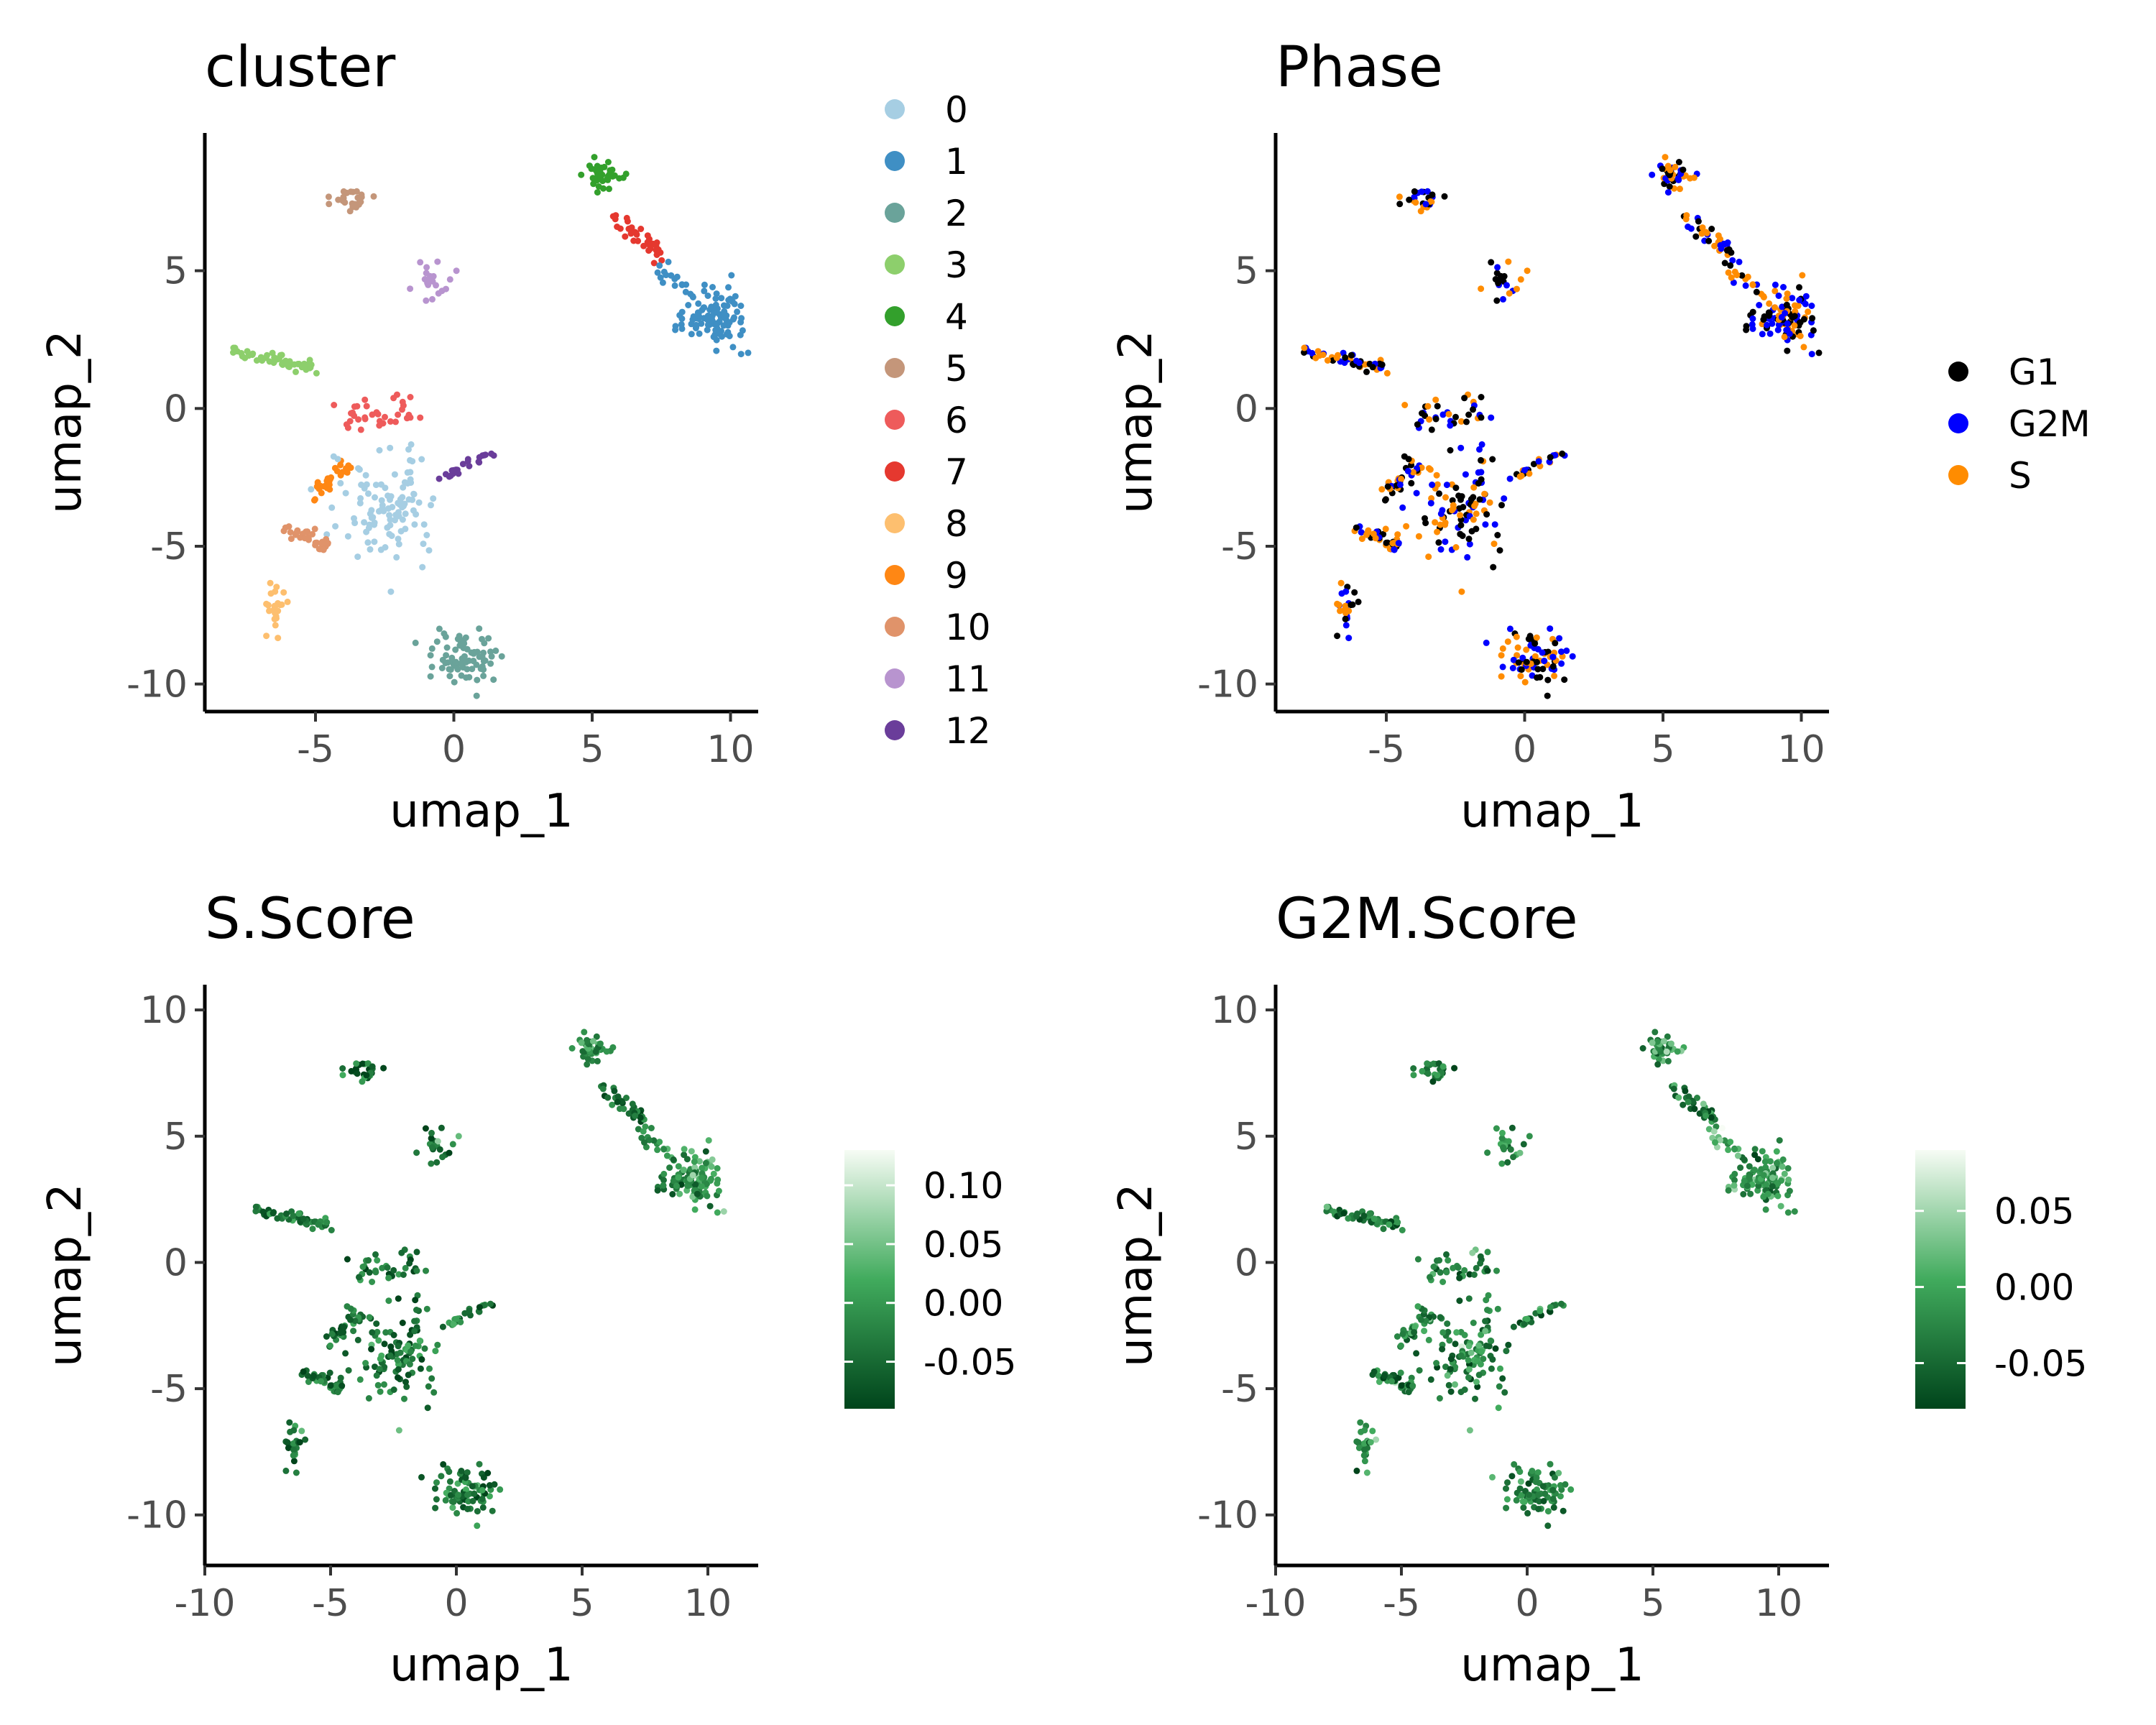  What do you see at coordinates (176, 271) in the screenshot?
I see `y-tick-label: 5` at bounding box center [176, 271].